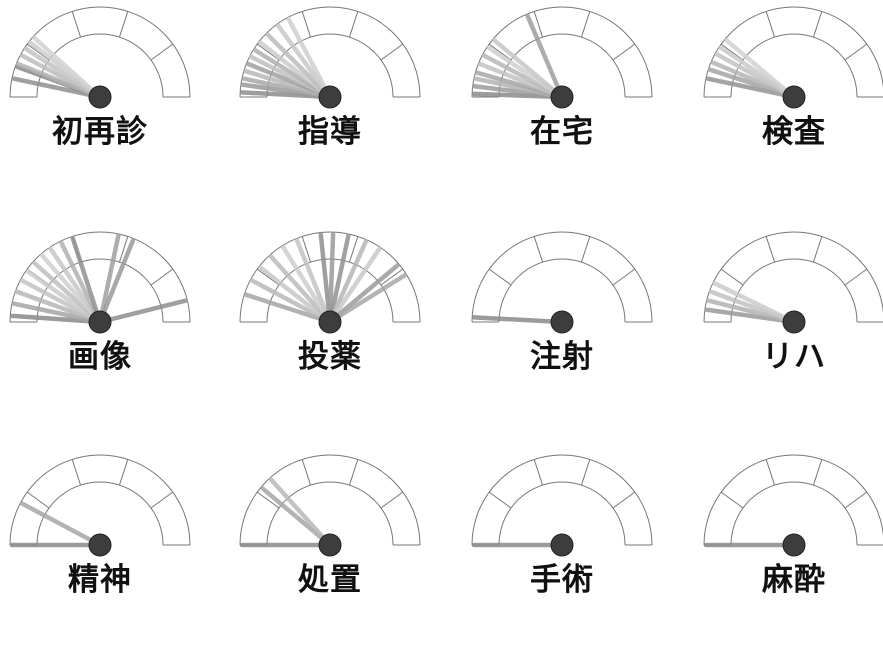 The height and width of the screenshot is (645, 883). I want to click on gauge-chart: 指導, so click(340, 98).